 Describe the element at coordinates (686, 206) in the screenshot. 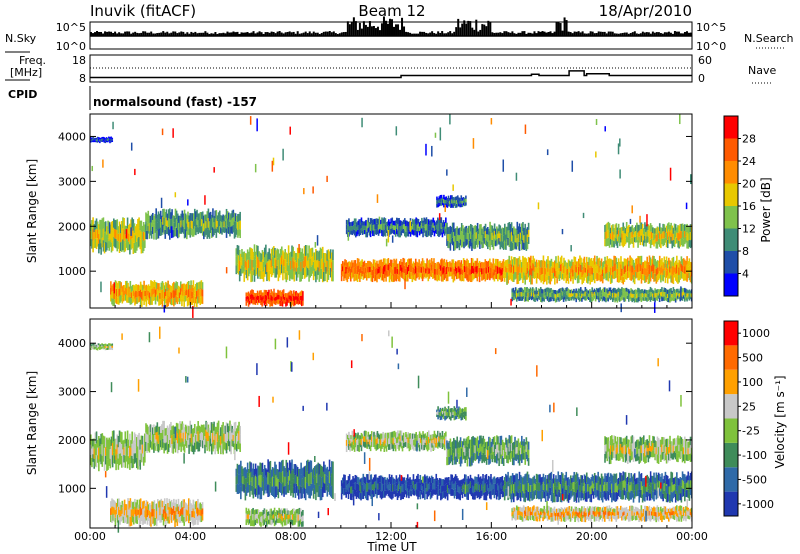

I see `power-echo-speck` at that location.